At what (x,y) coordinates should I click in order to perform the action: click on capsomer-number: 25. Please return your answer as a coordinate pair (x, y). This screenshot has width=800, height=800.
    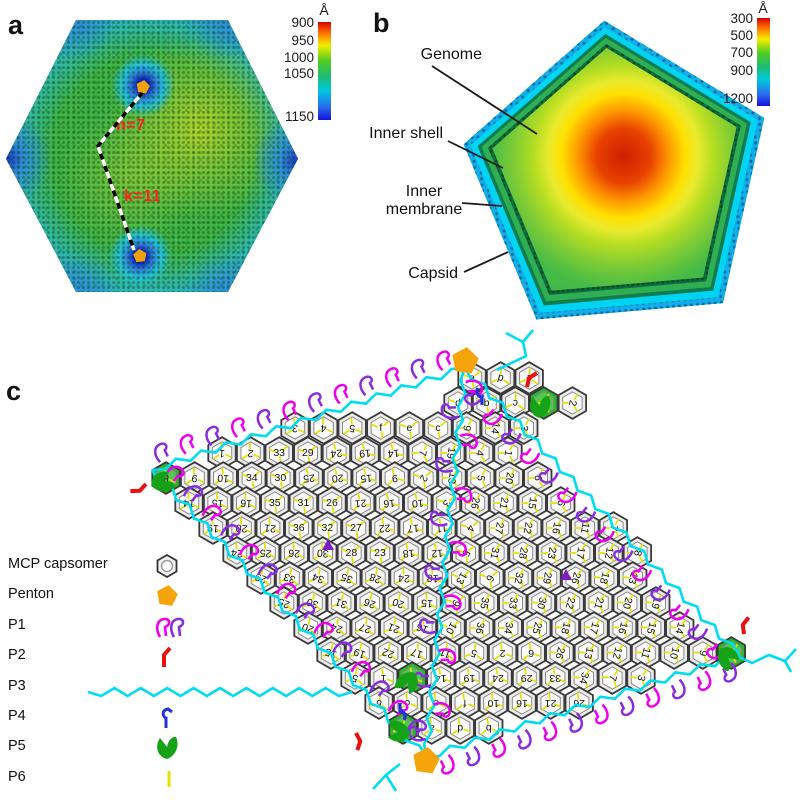
    Looking at the image, I should click on (265, 553).